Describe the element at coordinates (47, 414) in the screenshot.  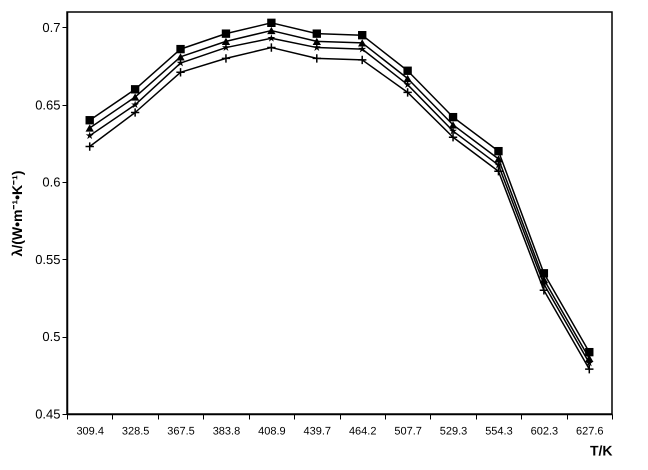
I see `y-tick-label: 0.45` at that location.